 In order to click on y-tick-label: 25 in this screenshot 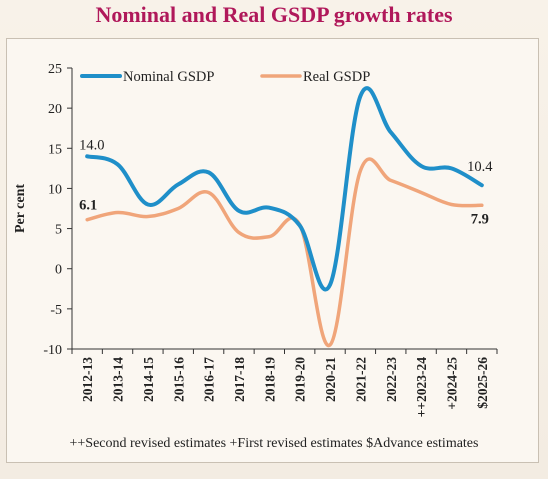, I will do `click(55, 69)`.